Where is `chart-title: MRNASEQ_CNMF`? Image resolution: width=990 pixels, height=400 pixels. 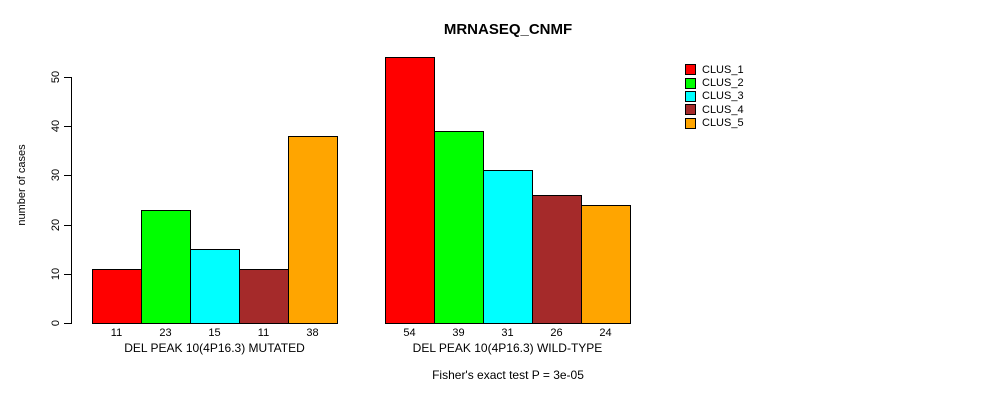 chart-title: MRNASEQ_CNMF is located at coordinates (508, 29).